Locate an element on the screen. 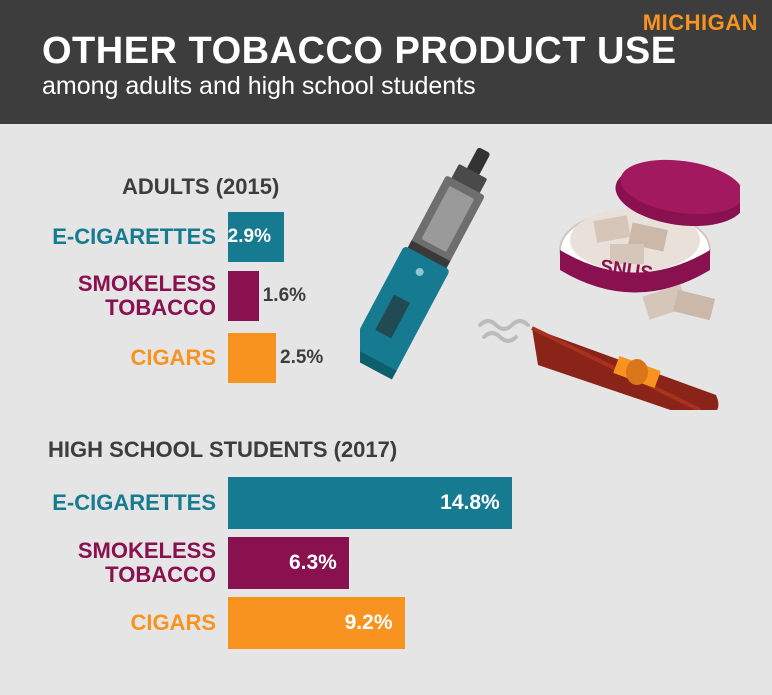 Image resolution: width=772 pixels, height=695 pixels. value-label: 2.9% is located at coordinates (249, 236).